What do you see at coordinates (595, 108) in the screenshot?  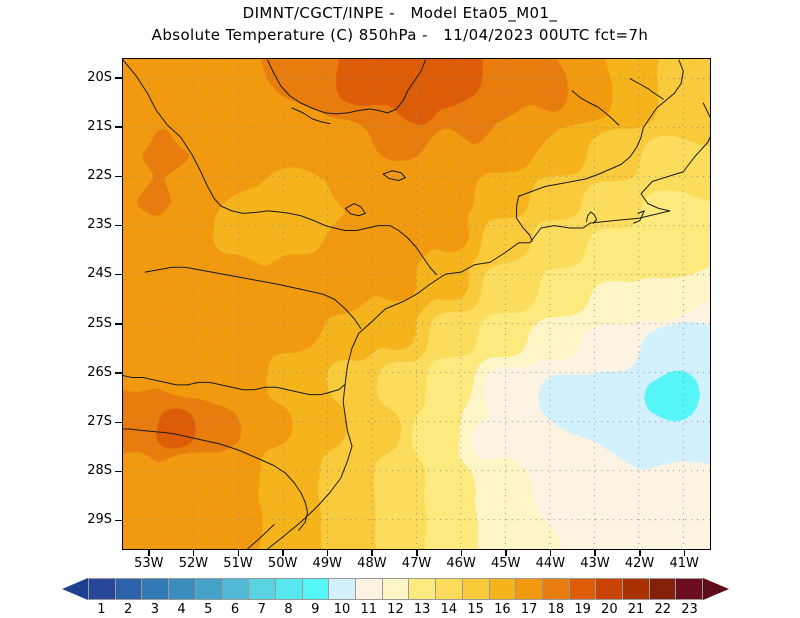 I see `river-mg-east` at bounding box center [595, 108].